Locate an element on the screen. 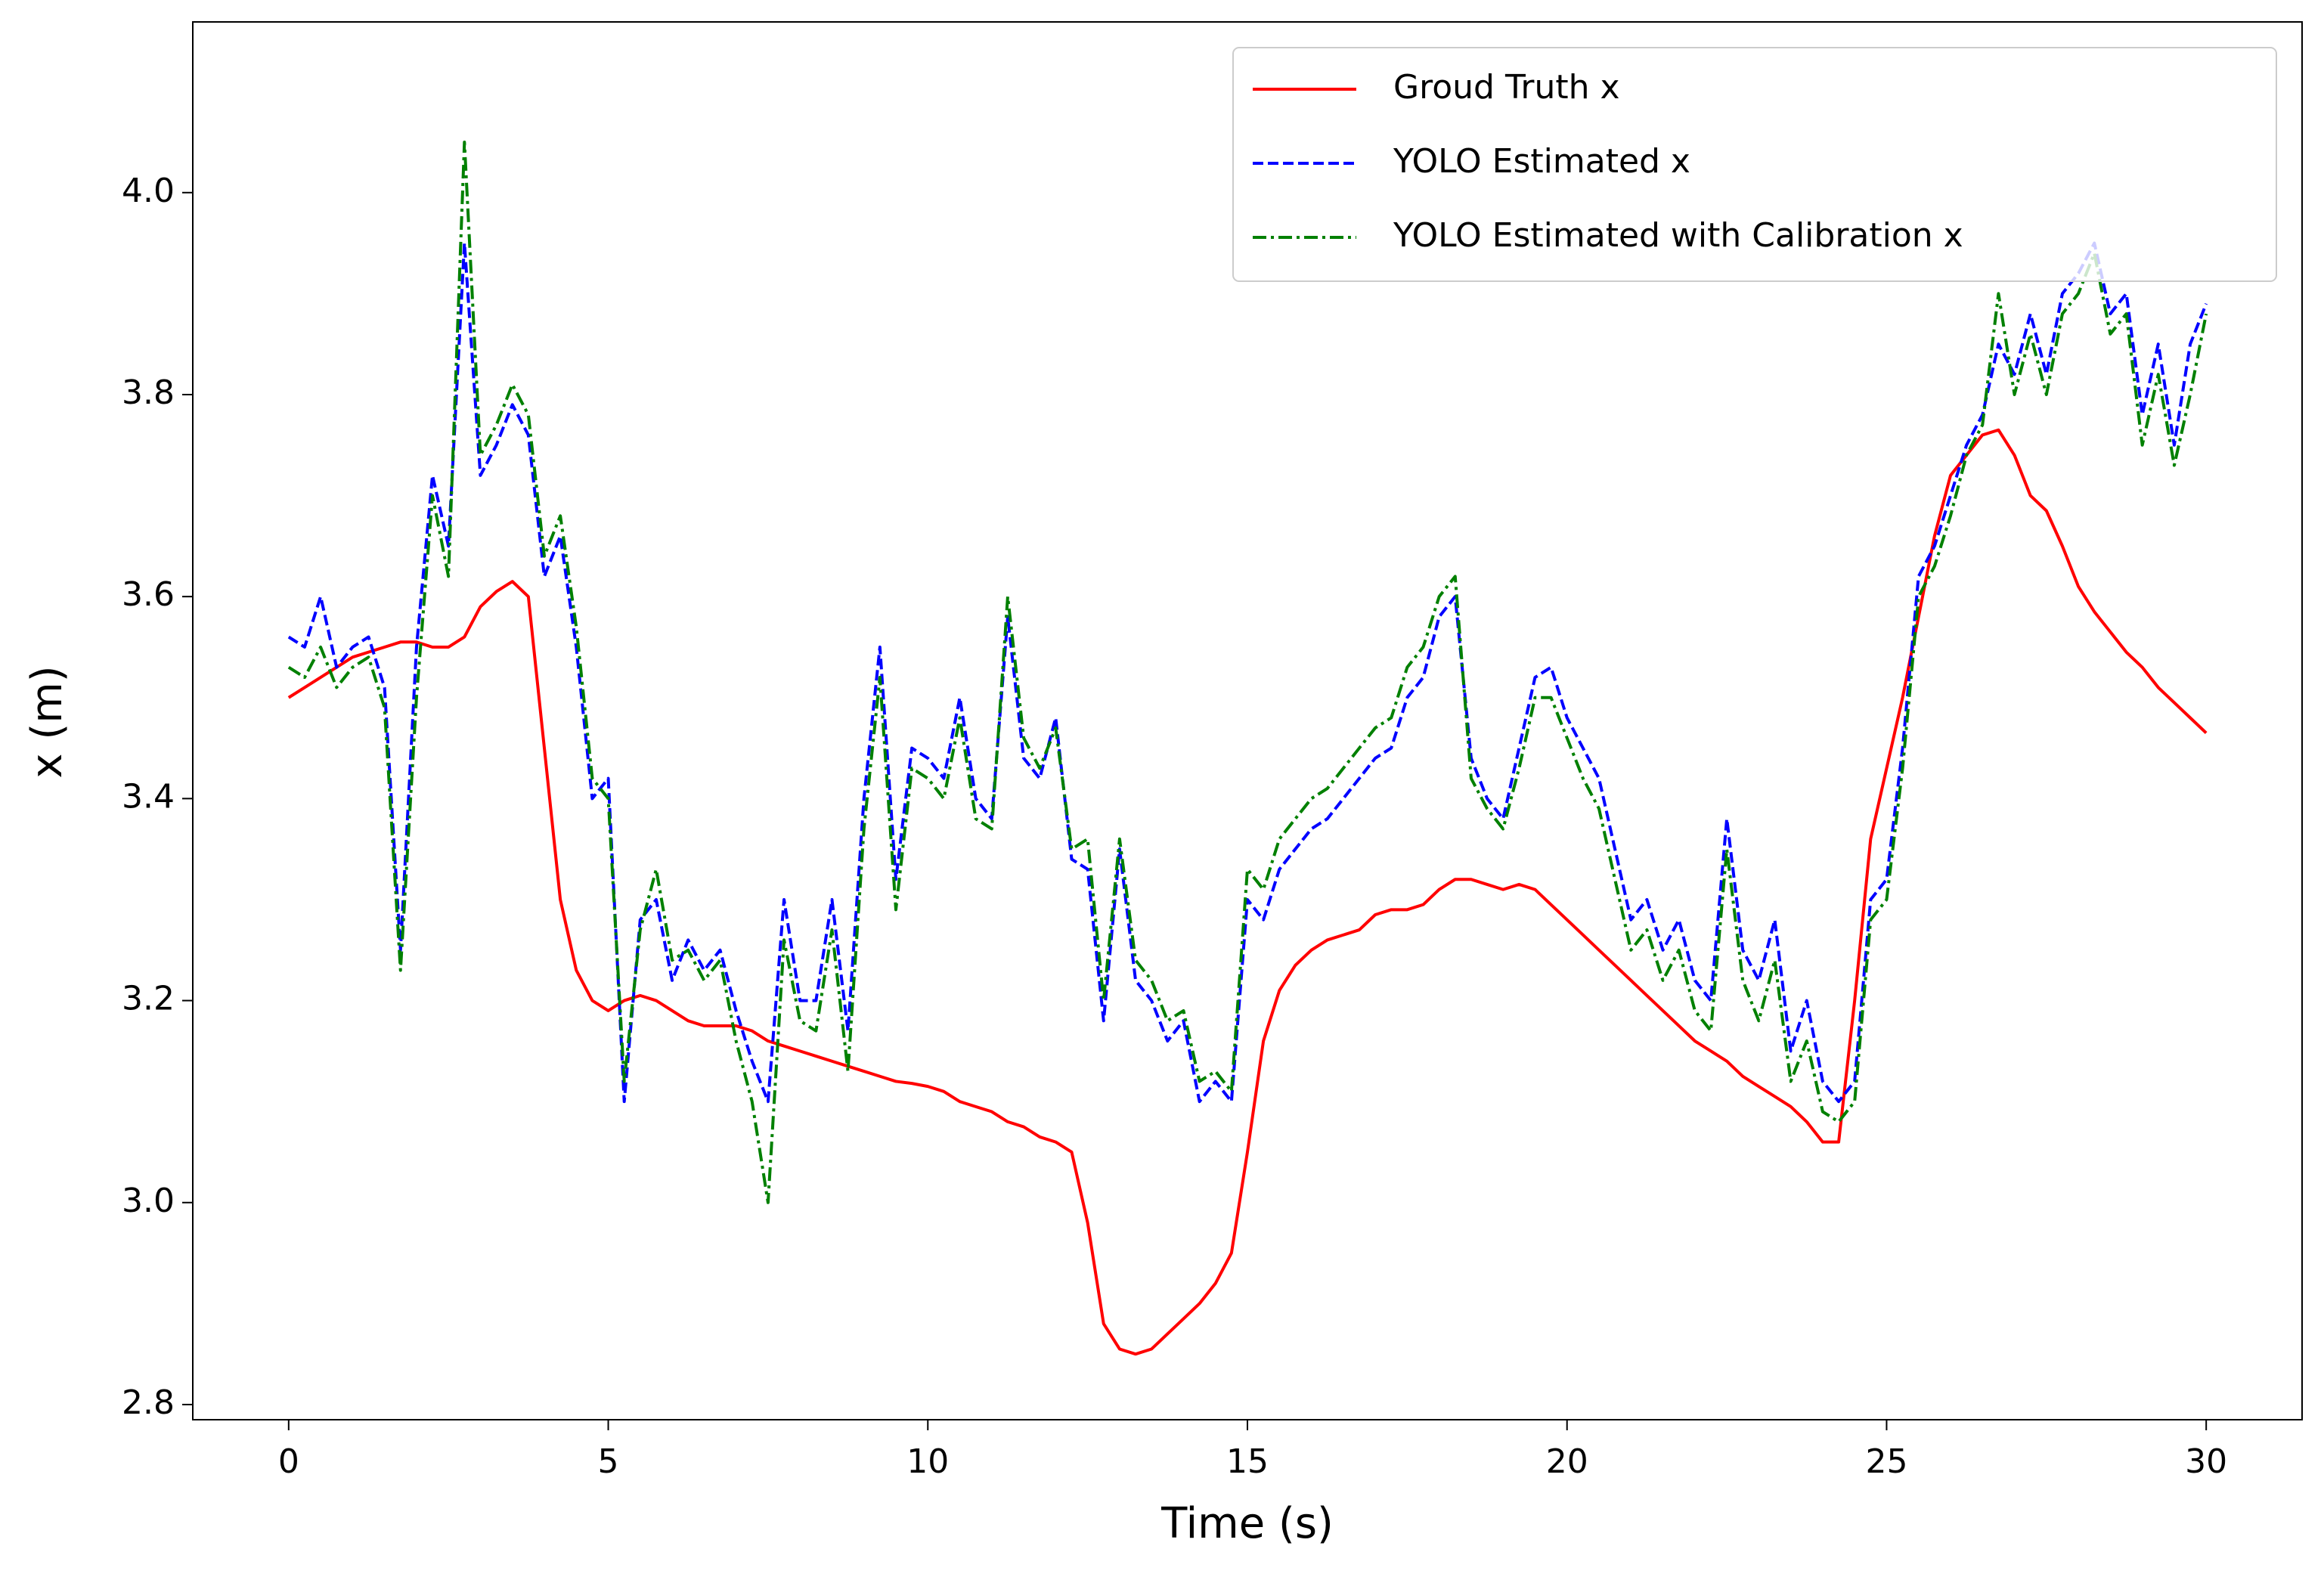 Image resolution: width=2324 pixels, height=1583 pixels. x-tick-label: 5 is located at coordinates (608, 1461).